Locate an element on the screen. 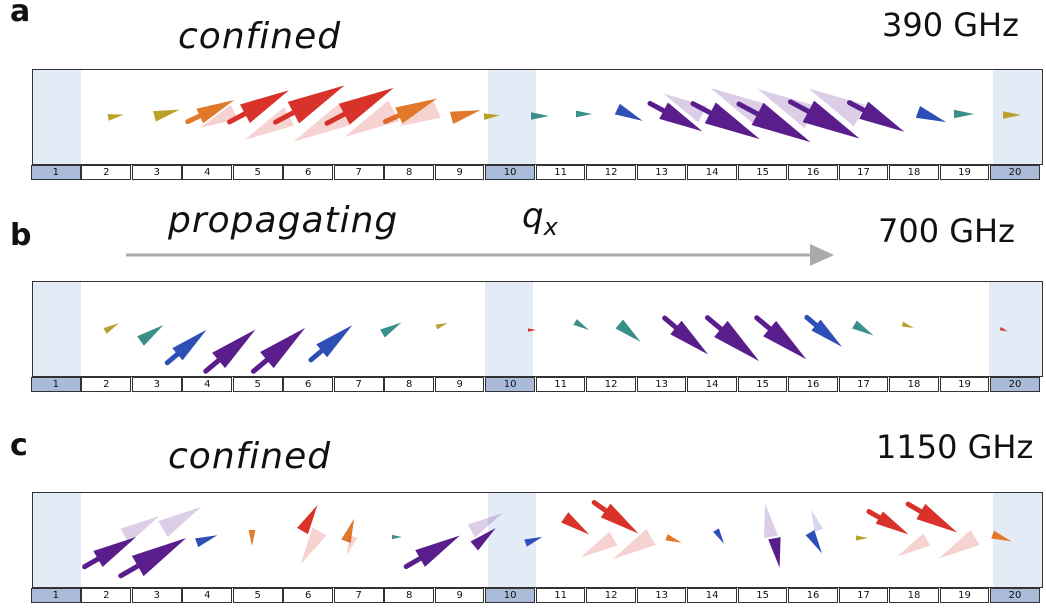 The height and width of the screenshot is (608, 1046). panel-c-frequency: 1150 GHz is located at coordinates (955, 447).